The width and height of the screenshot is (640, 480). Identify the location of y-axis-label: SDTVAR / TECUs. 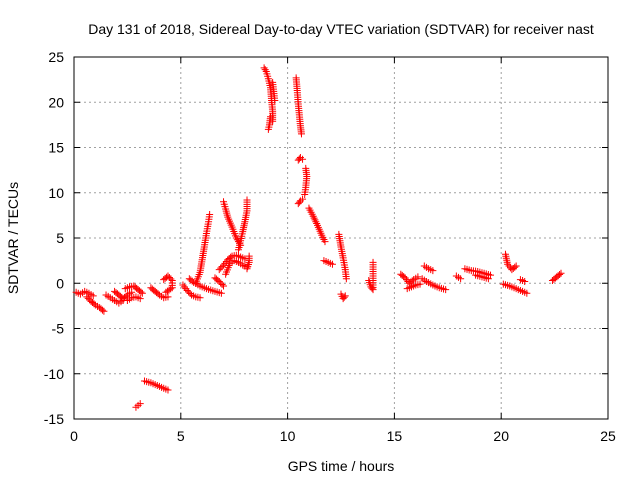
(13, 238).